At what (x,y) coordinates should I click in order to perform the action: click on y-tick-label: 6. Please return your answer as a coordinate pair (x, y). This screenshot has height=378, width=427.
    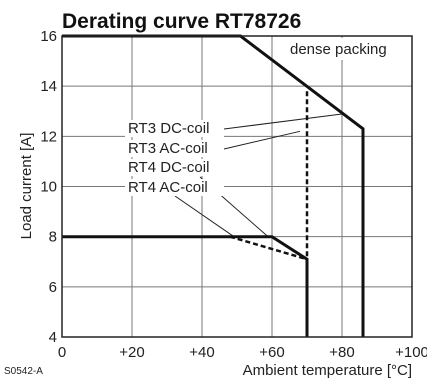
    Looking at the image, I should click on (53, 287).